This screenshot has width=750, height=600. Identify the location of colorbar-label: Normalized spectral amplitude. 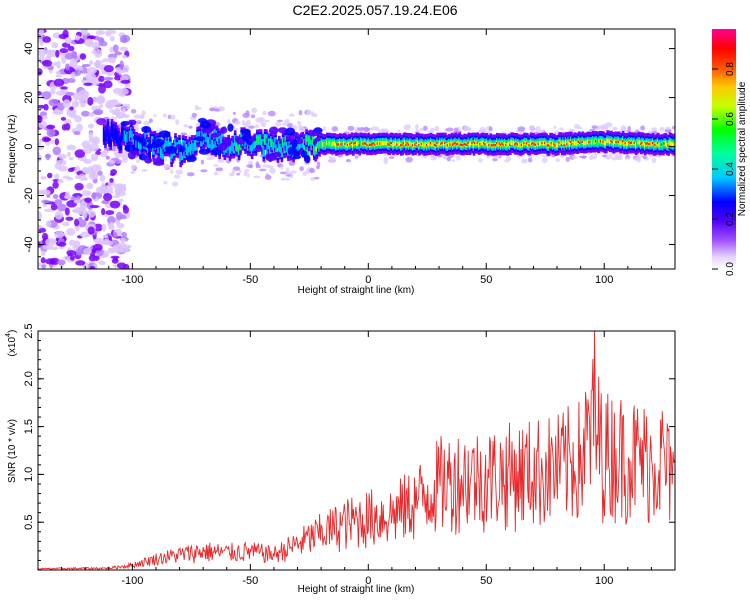
(742, 148).